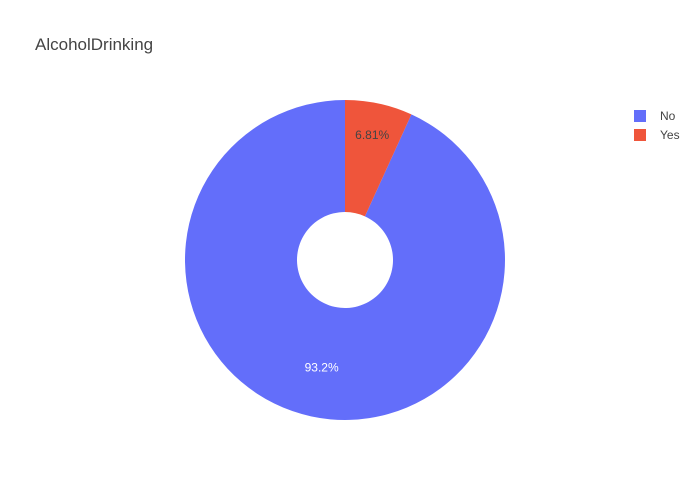 The image size is (700, 500). Describe the element at coordinates (378, 158) in the screenshot. I see `slice-yes` at that location.